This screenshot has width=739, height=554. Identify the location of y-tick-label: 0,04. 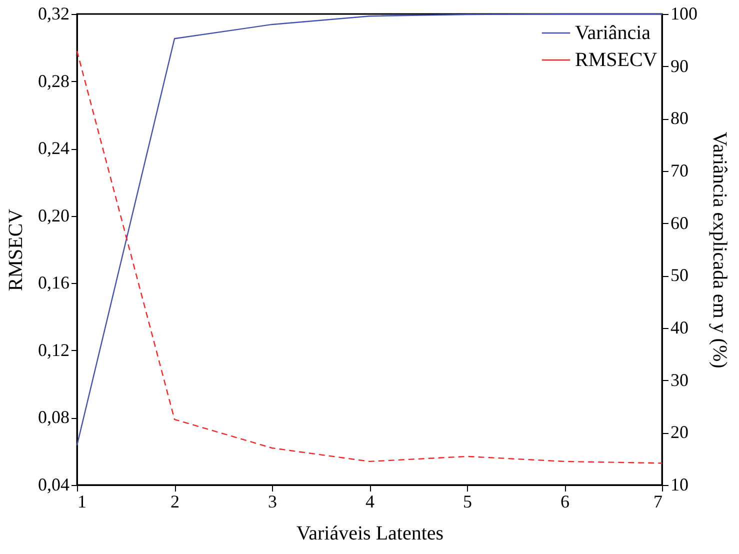
(54, 484).